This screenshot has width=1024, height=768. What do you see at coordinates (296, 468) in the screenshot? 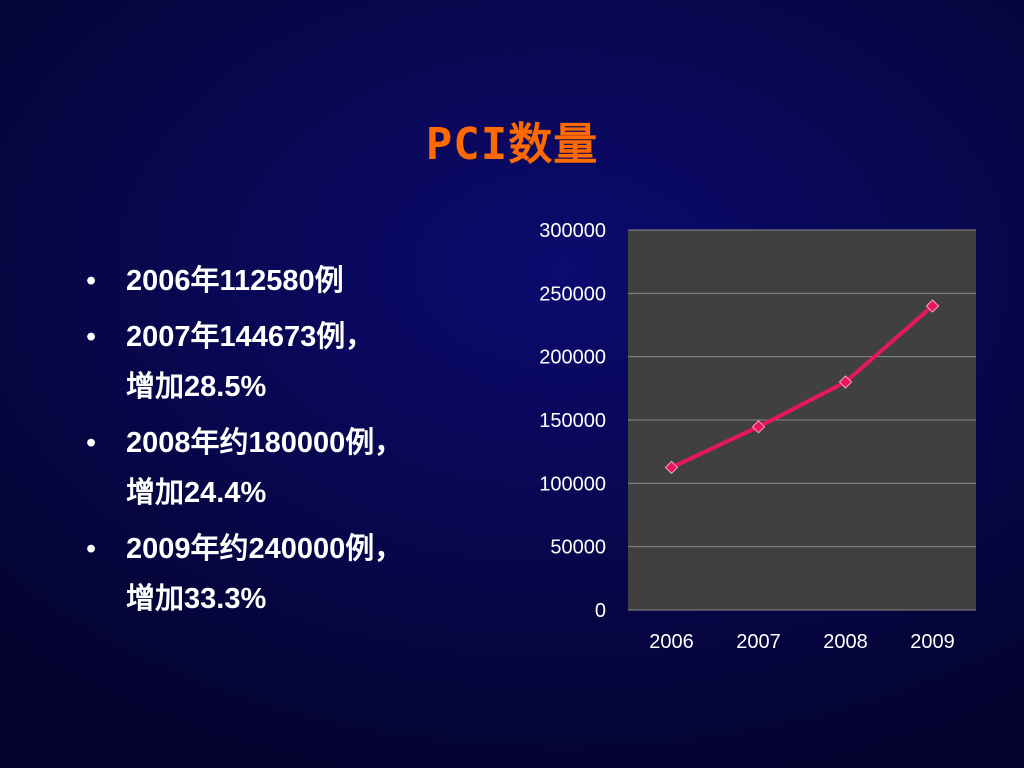
I see `bullet-item: • 2008年约180000例， 增加24.4%` at bounding box center [296, 468].